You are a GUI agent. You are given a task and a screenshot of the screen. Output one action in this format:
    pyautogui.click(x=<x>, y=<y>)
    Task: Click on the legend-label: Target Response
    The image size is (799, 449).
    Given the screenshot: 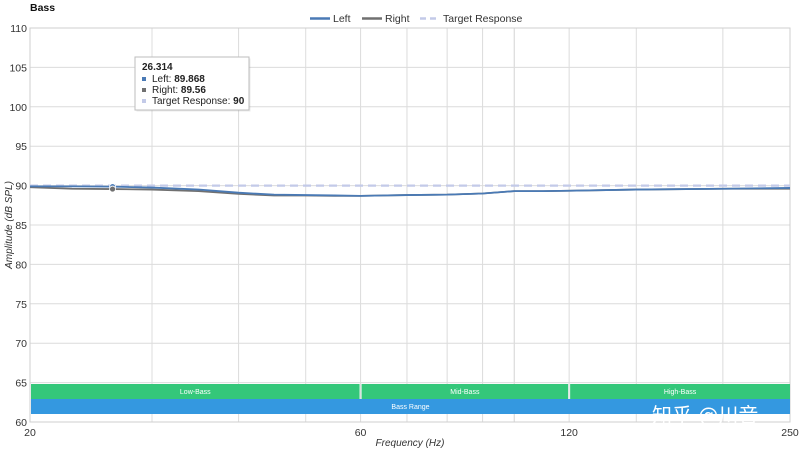 What is the action you would take?
    pyautogui.click(x=483, y=19)
    